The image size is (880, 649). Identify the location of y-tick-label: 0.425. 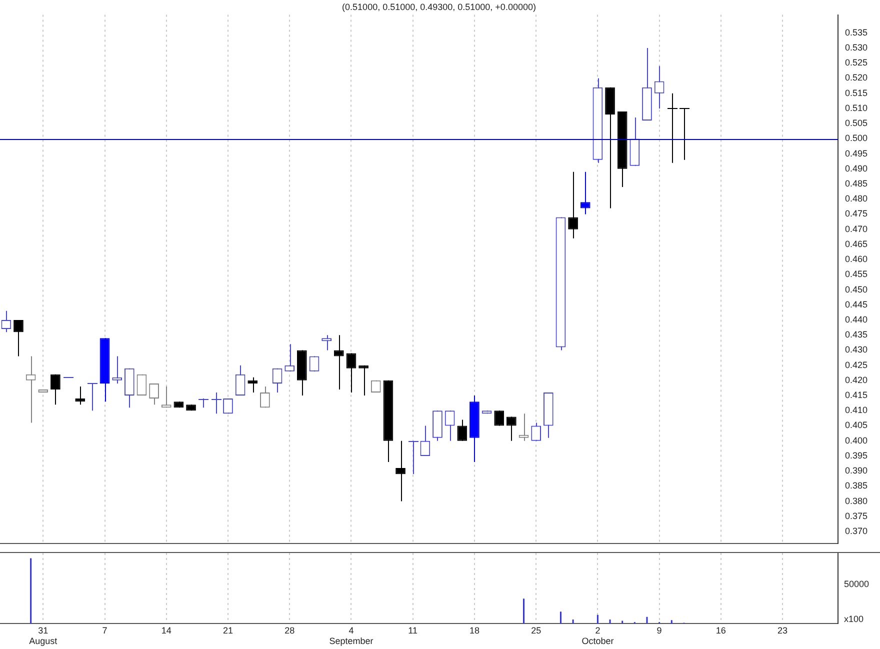
(856, 365).